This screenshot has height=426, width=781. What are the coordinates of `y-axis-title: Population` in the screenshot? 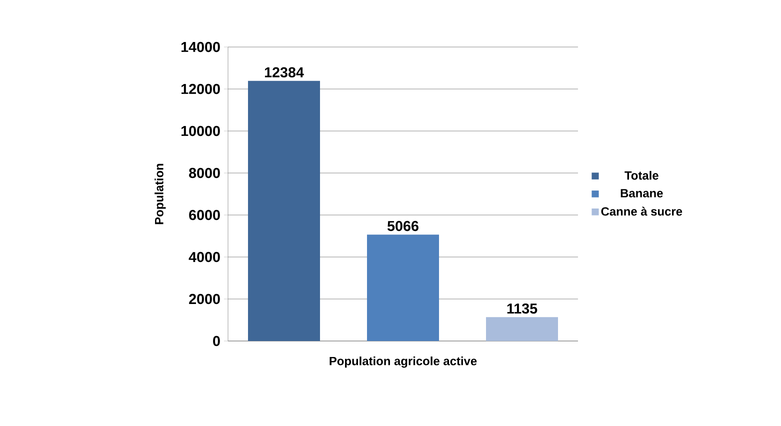 It's located at (160, 194).